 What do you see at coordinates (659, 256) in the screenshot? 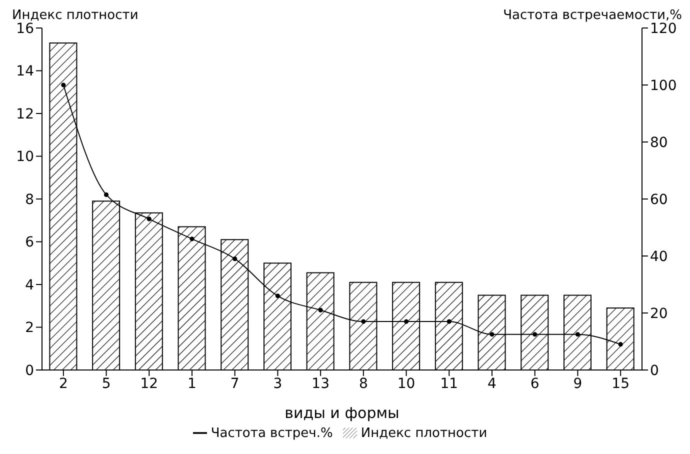
I see `y2-tick-label: 40` at bounding box center [659, 256].